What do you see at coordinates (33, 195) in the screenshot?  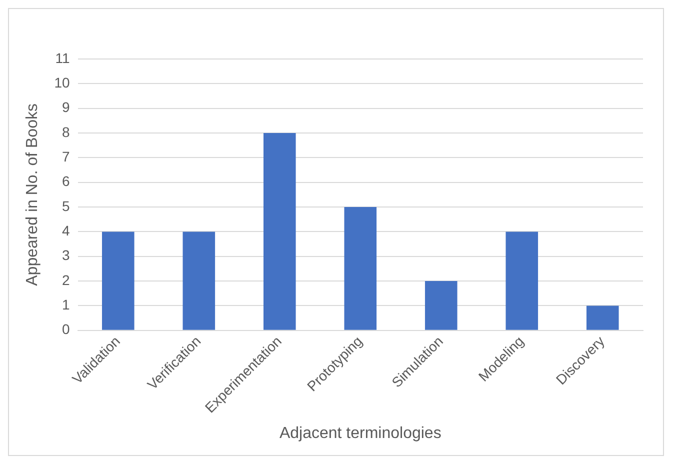 I see `y-axis-title: Appeared in No. of Books` at bounding box center [33, 195].